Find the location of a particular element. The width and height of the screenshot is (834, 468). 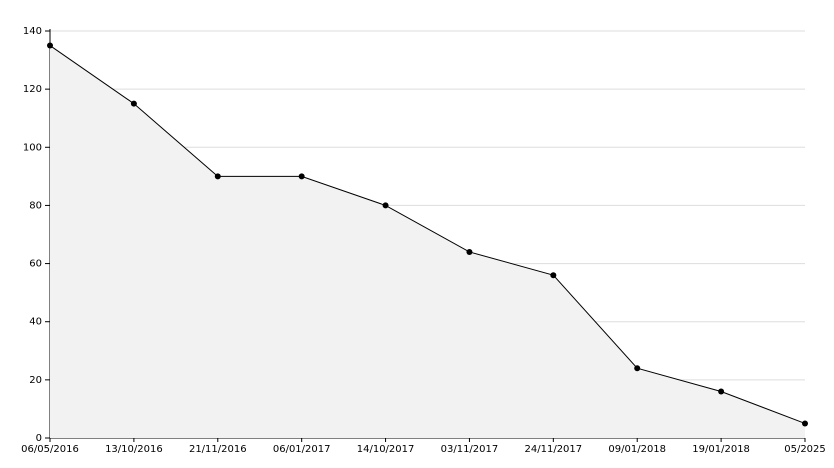

y-tick-label: 20 is located at coordinates (35, 380).